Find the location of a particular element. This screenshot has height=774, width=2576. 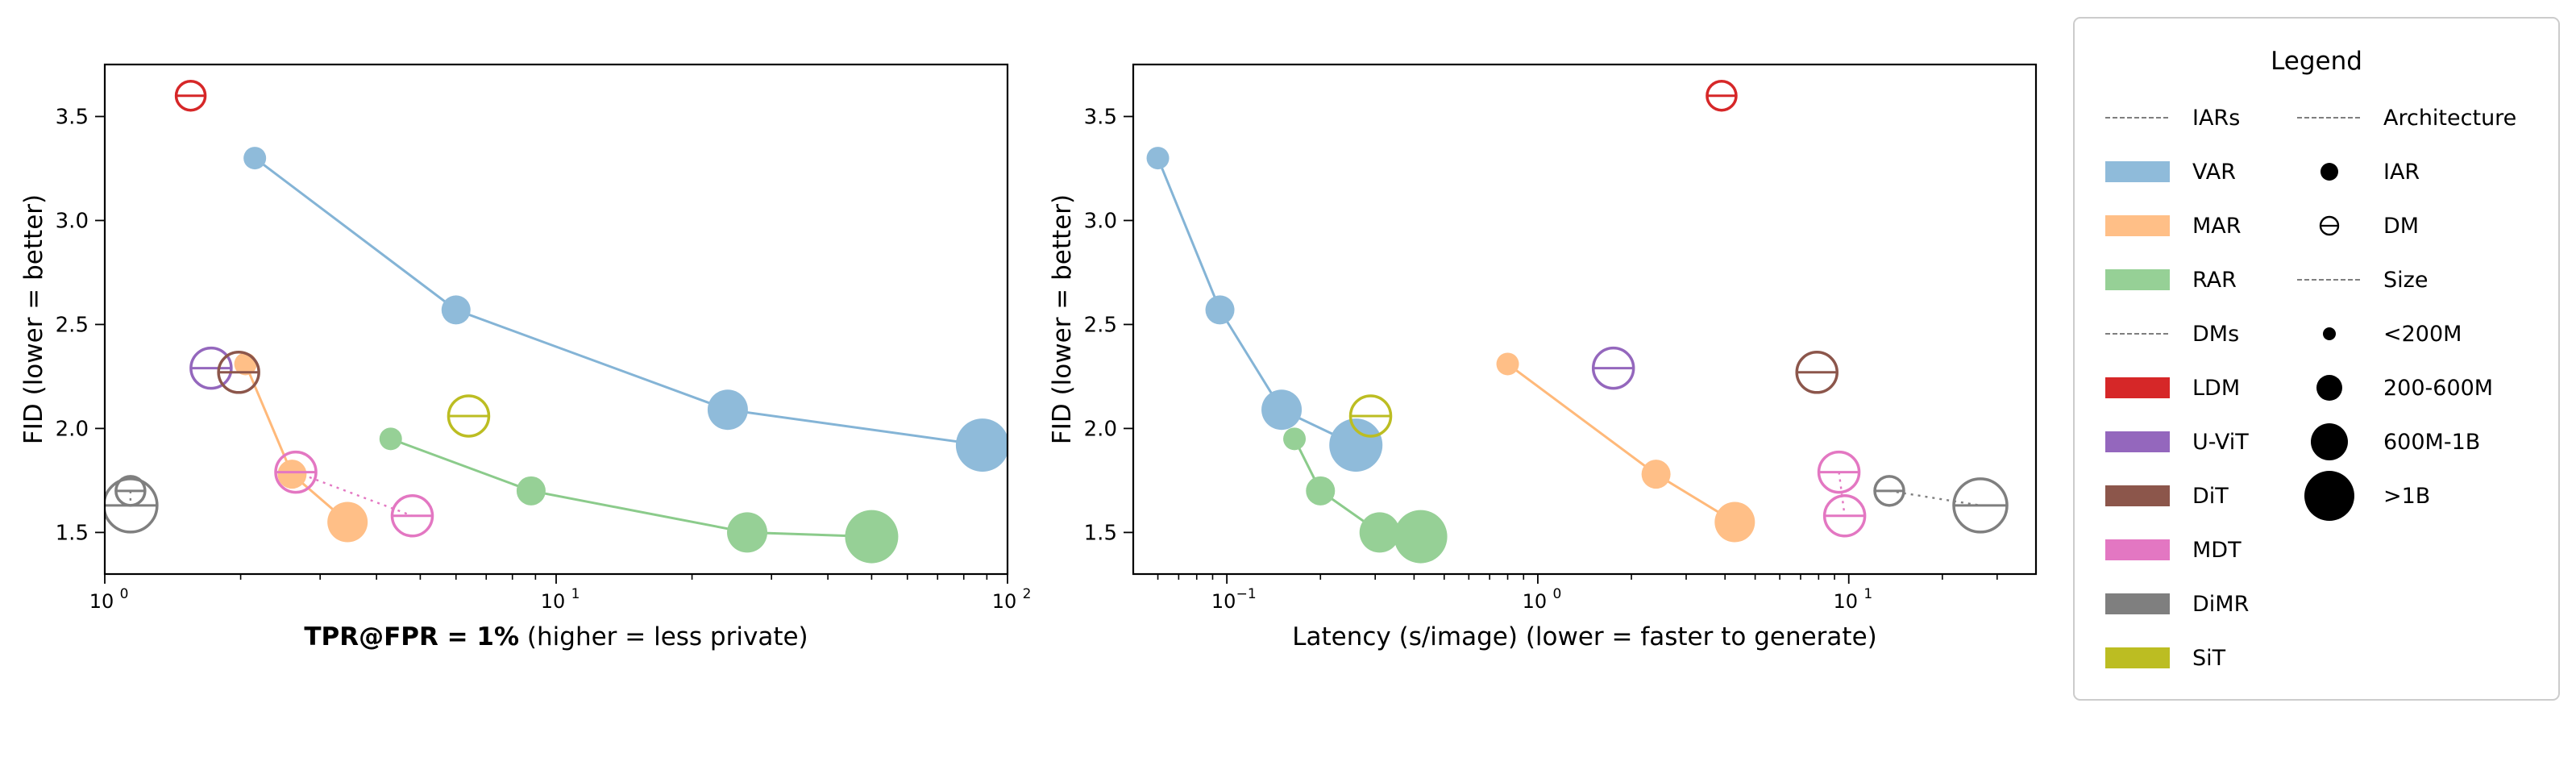

legend-label: >1B is located at coordinates (2406, 497).